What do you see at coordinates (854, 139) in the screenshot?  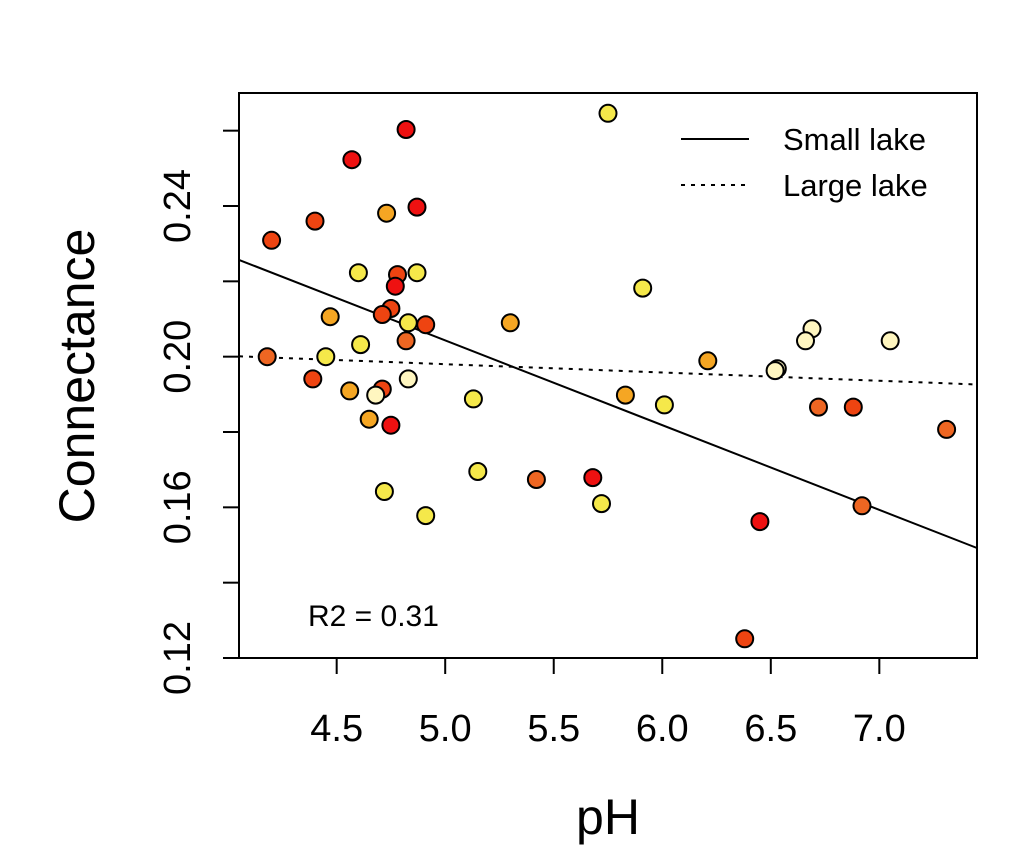 I see `legend-label-small-lake: Small lake` at bounding box center [854, 139].